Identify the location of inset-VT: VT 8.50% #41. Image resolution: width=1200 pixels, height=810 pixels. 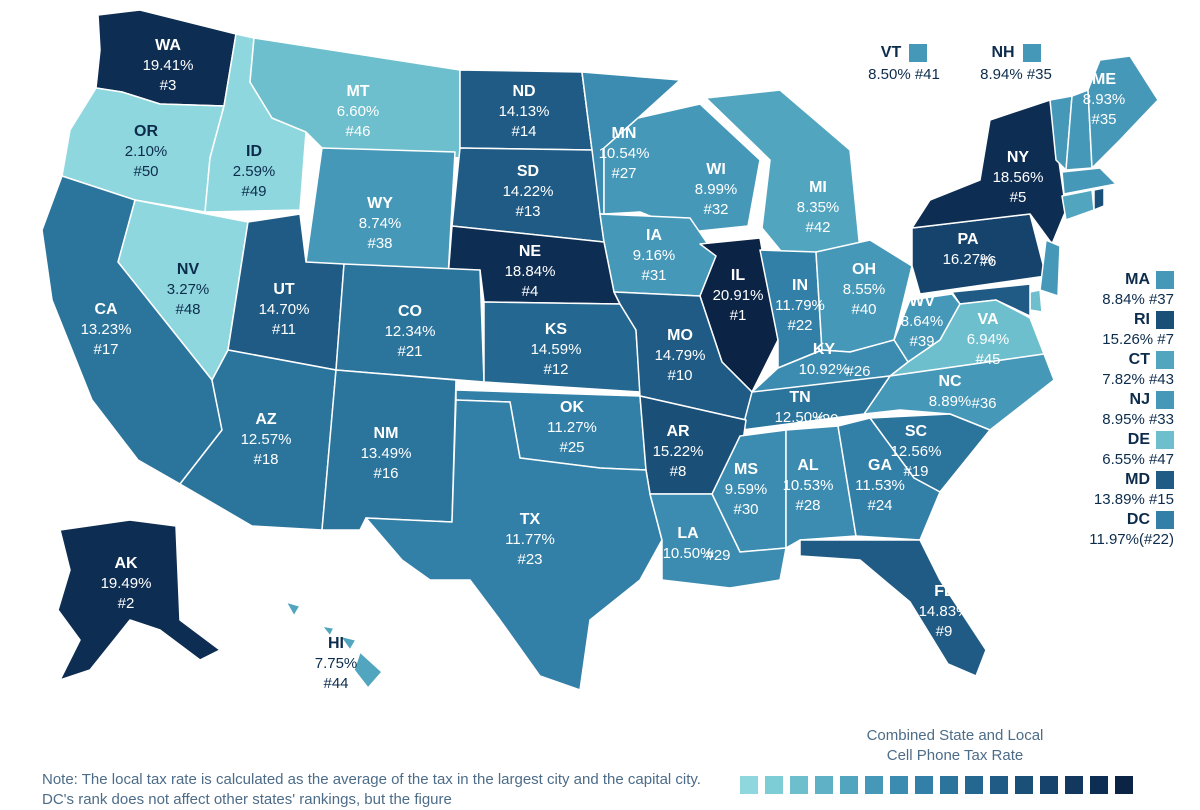
(904, 63).